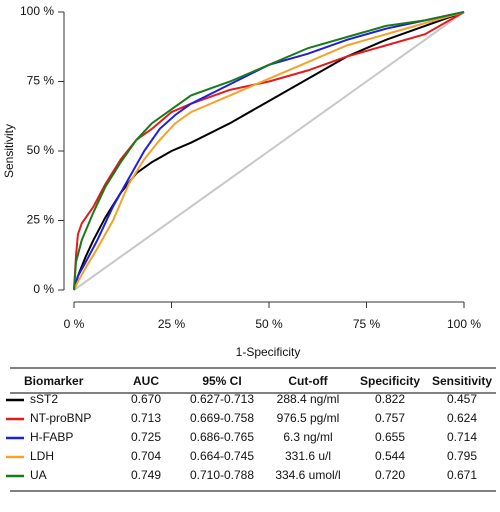  What do you see at coordinates (74, 324) in the screenshot?
I see `x-tick-label: 0 %` at bounding box center [74, 324].